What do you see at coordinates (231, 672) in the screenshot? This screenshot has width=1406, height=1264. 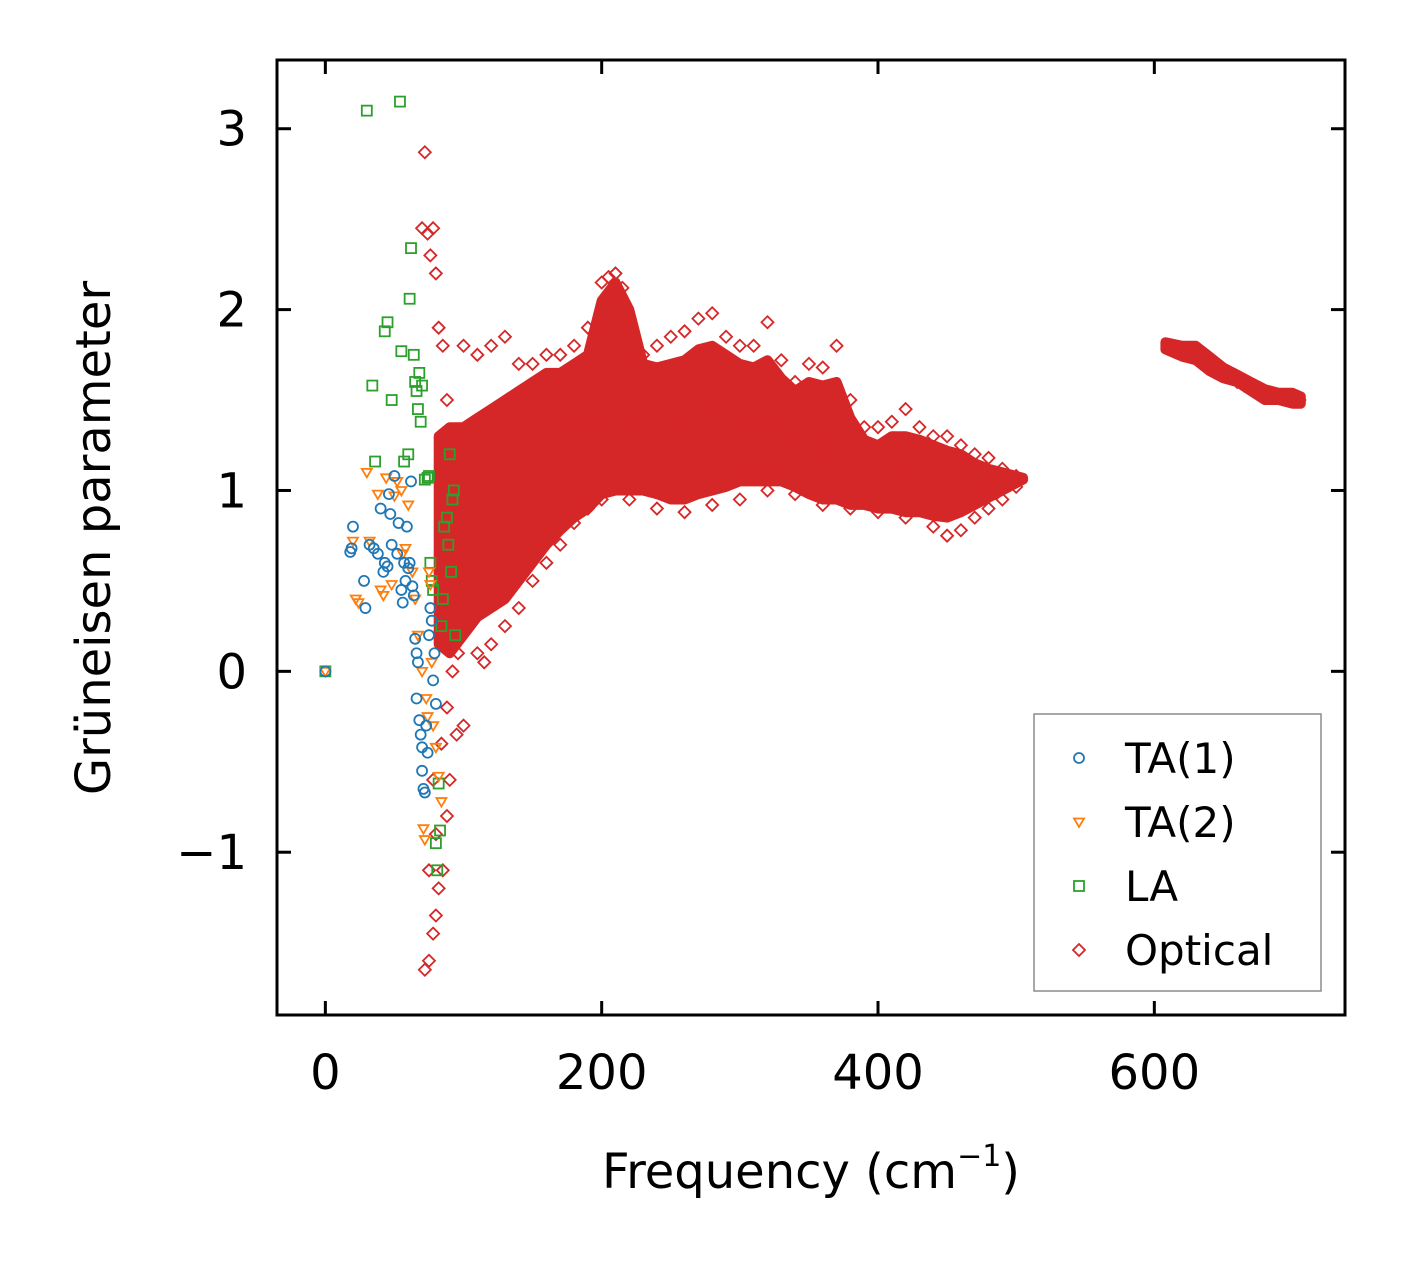 I see `y-tick-label: 0` at bounding box center [231, 672].